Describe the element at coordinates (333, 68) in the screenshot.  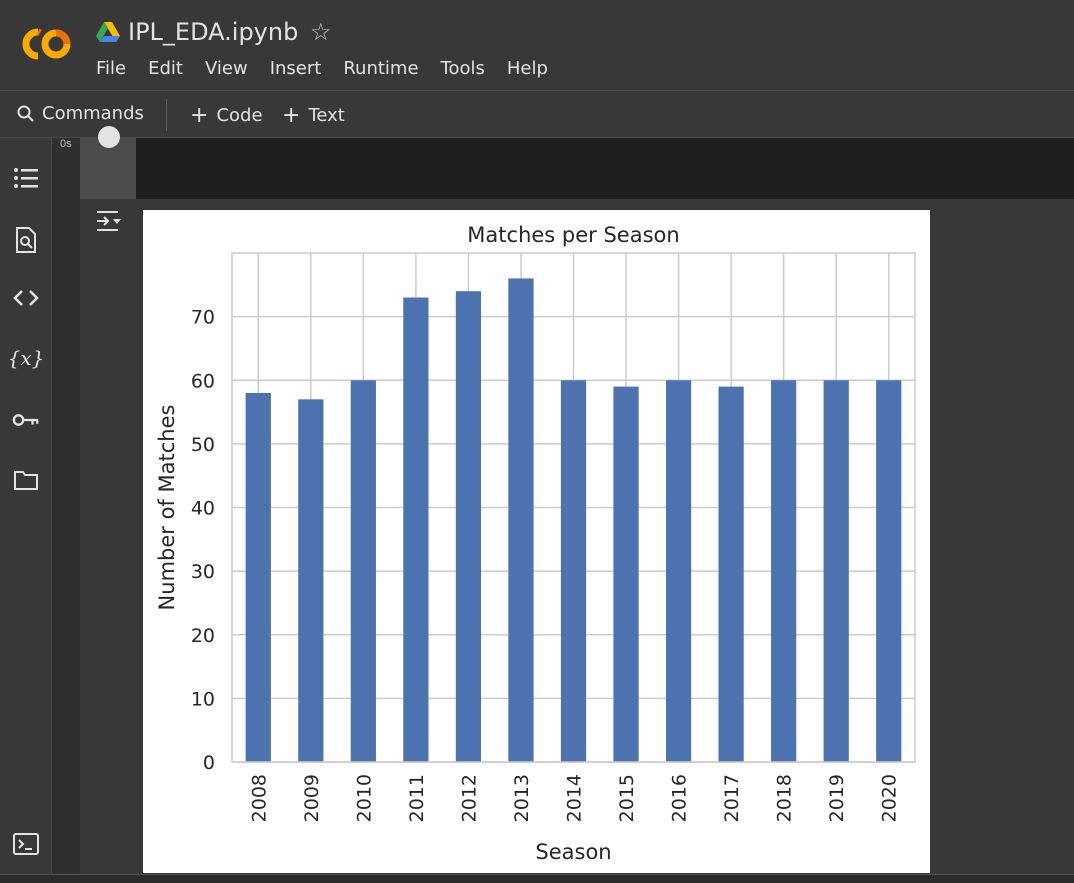
I see `menu-bar: File Edit View Insert Runtime Tools Help` at that location.